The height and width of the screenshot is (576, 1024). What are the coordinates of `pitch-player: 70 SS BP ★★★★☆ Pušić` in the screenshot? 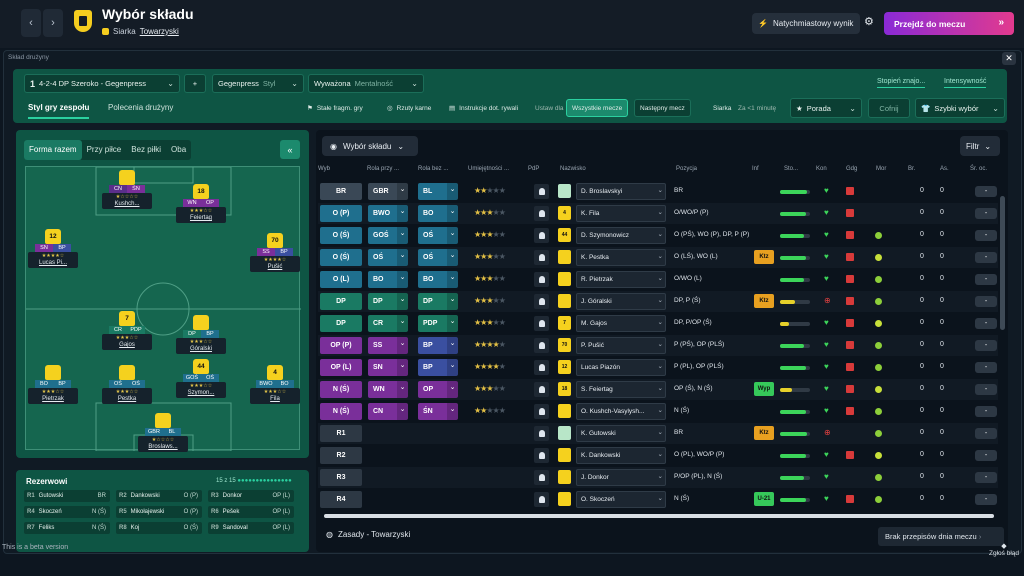 It's located at (275, 252).